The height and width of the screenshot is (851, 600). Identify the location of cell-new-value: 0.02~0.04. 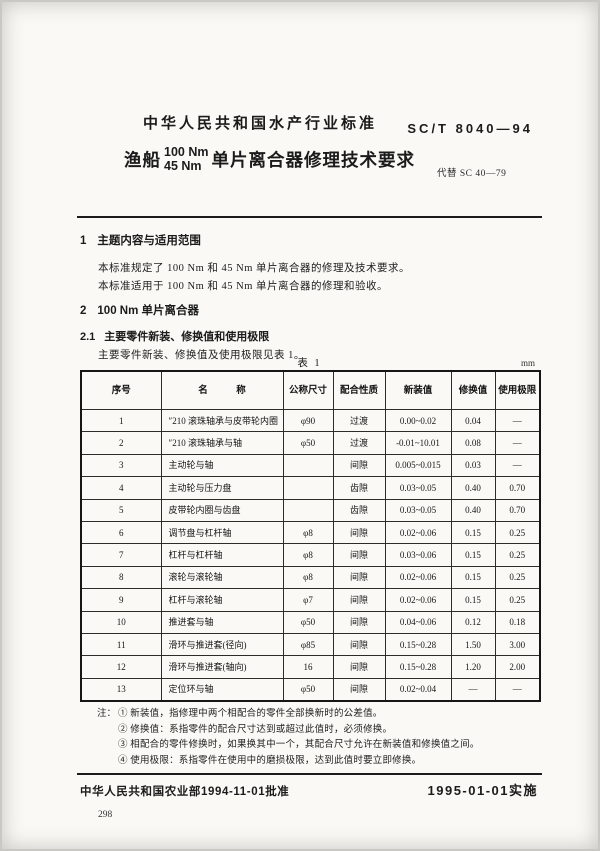
(418, 689).